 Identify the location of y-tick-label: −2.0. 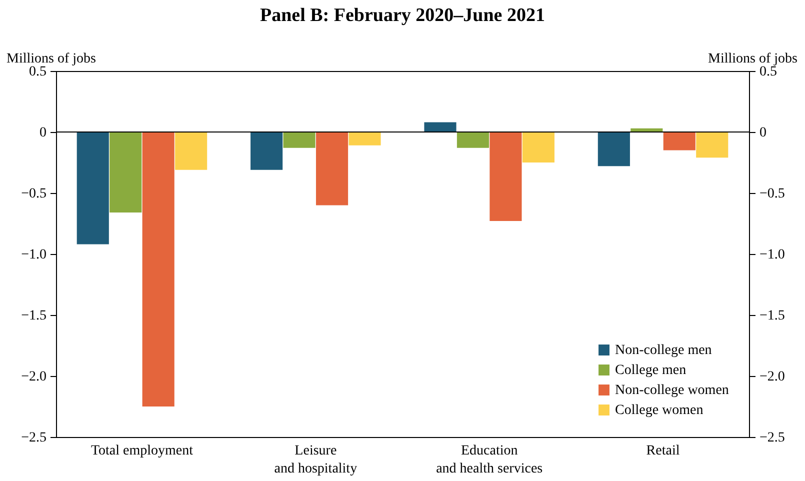
(33, 377).